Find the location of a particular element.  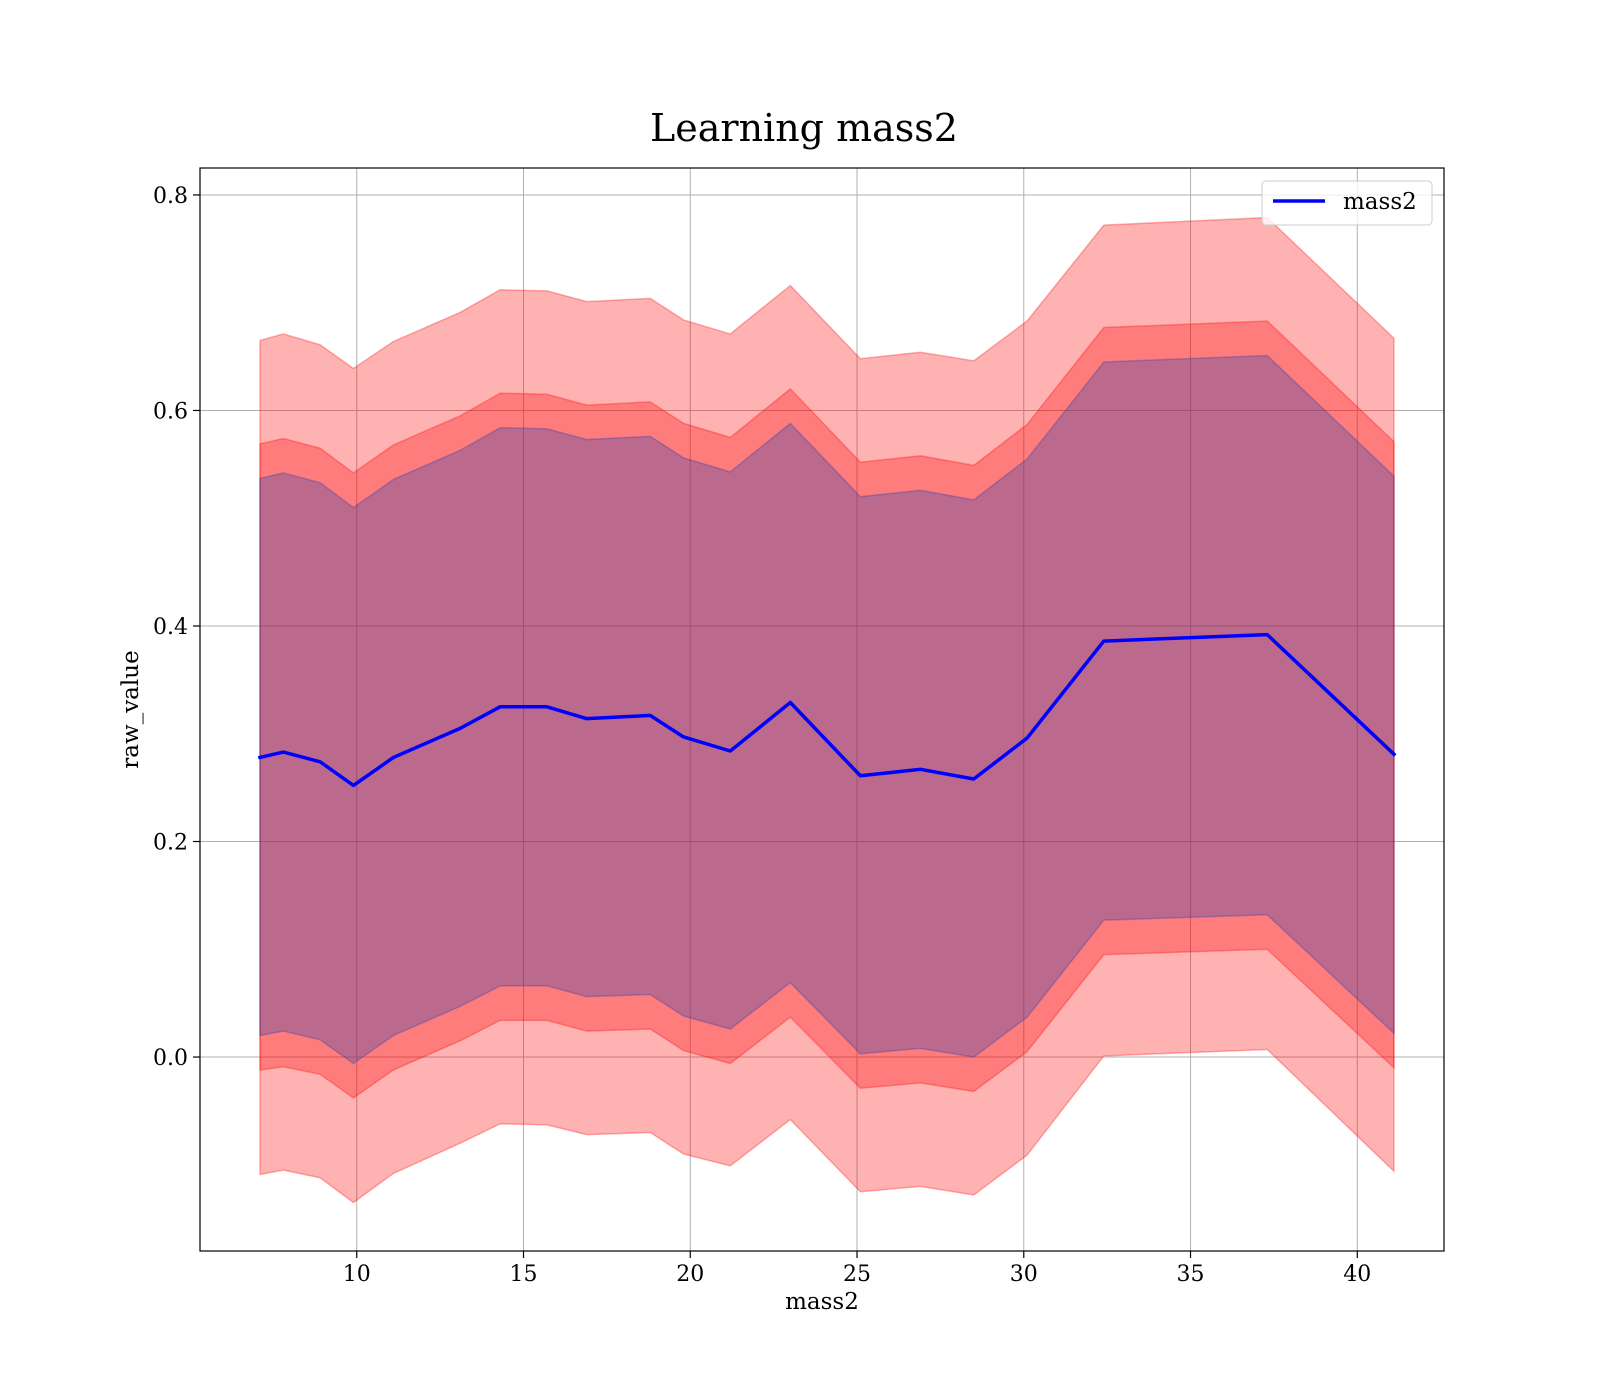

x-tick-label: 10 is located at coordinates (357, 1274).